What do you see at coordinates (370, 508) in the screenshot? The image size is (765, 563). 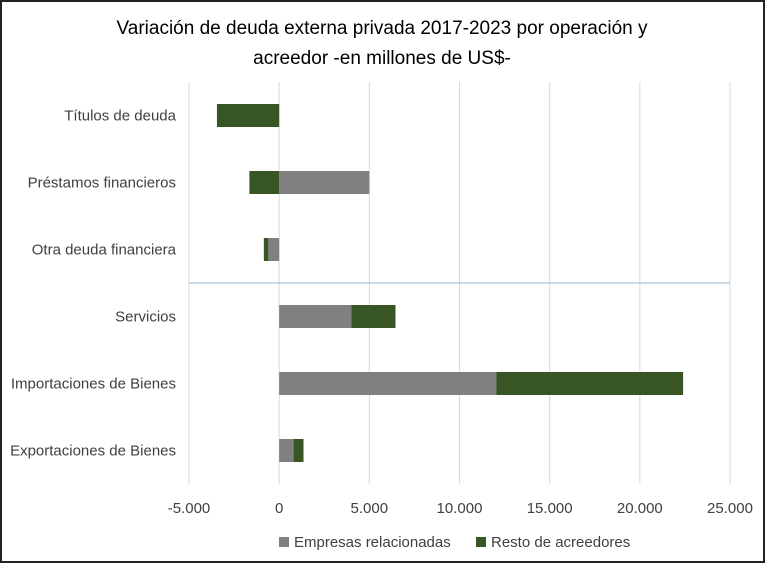 I see `x-tick-label: 5.000` at bounding box center [370, 508].